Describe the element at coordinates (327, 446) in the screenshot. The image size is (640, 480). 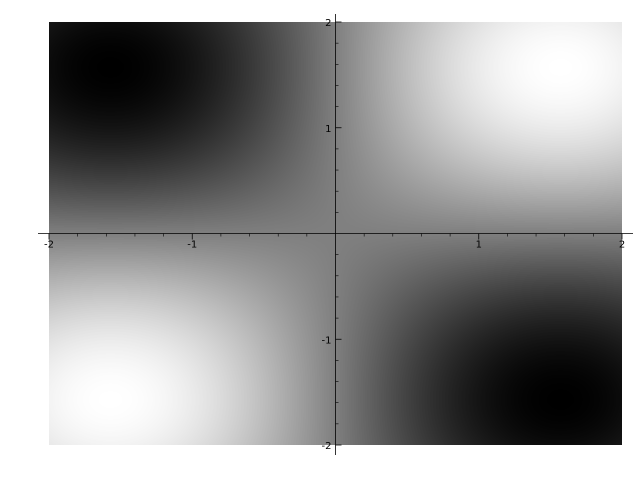
I see `y-tick-label: -2` at that location.